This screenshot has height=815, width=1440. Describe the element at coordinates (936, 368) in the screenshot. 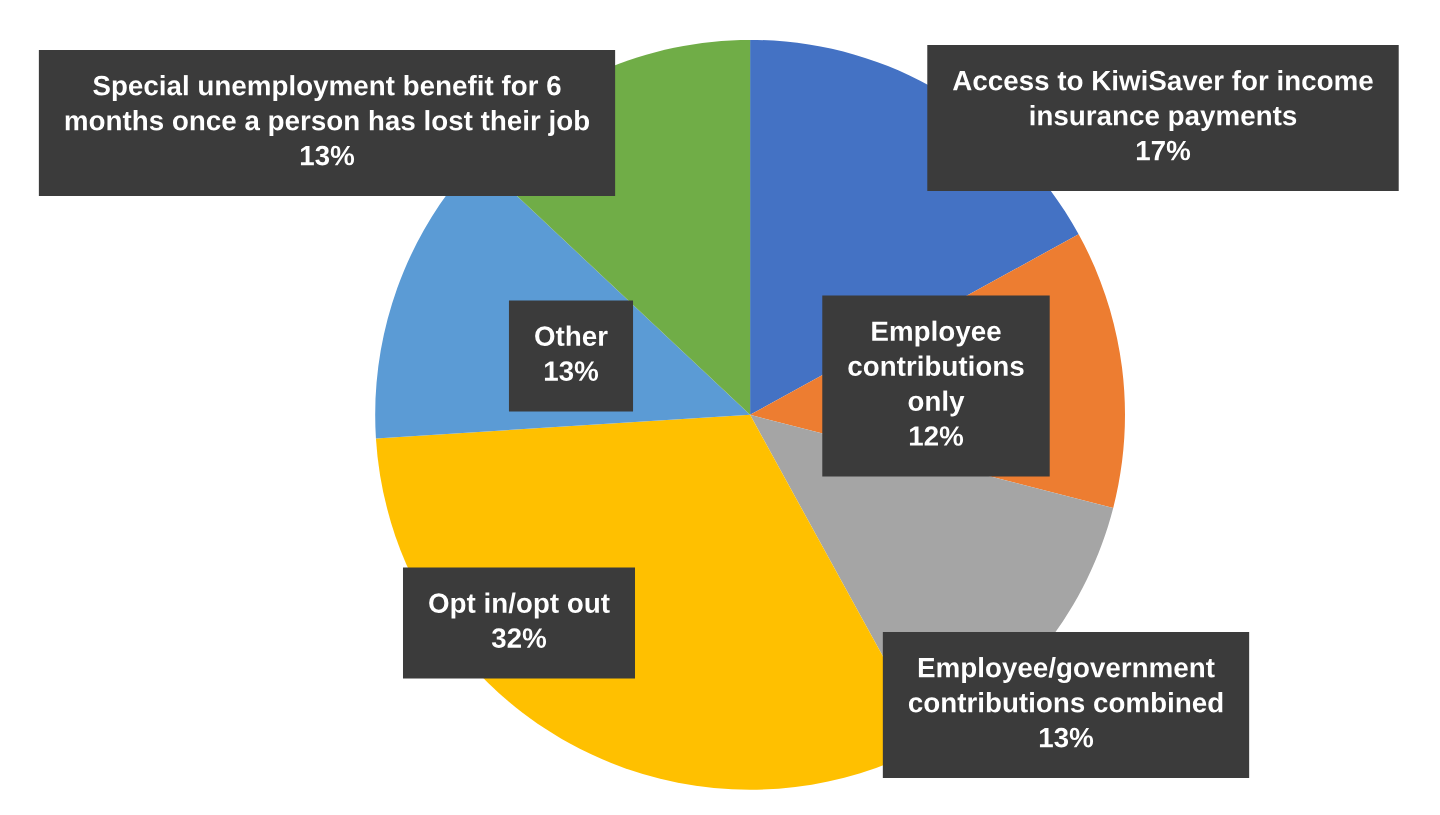

I see `slice-label: Employee contributions only` at that location.